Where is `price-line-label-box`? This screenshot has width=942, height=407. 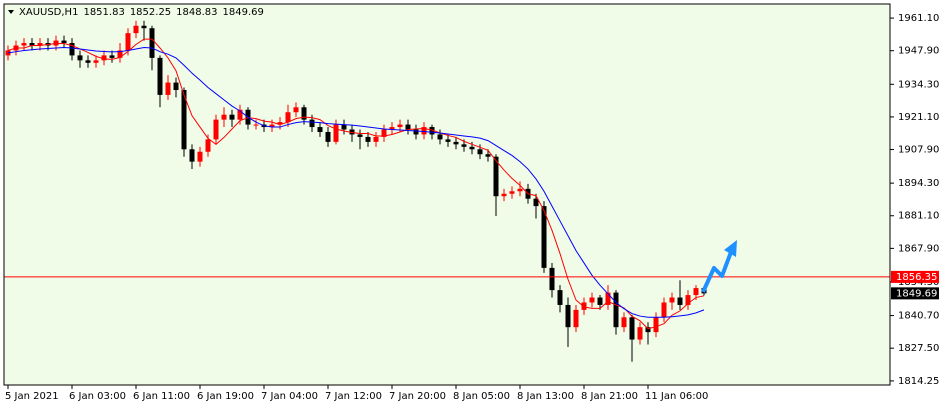
price-line-label-box is located at coordinates (915, 276).